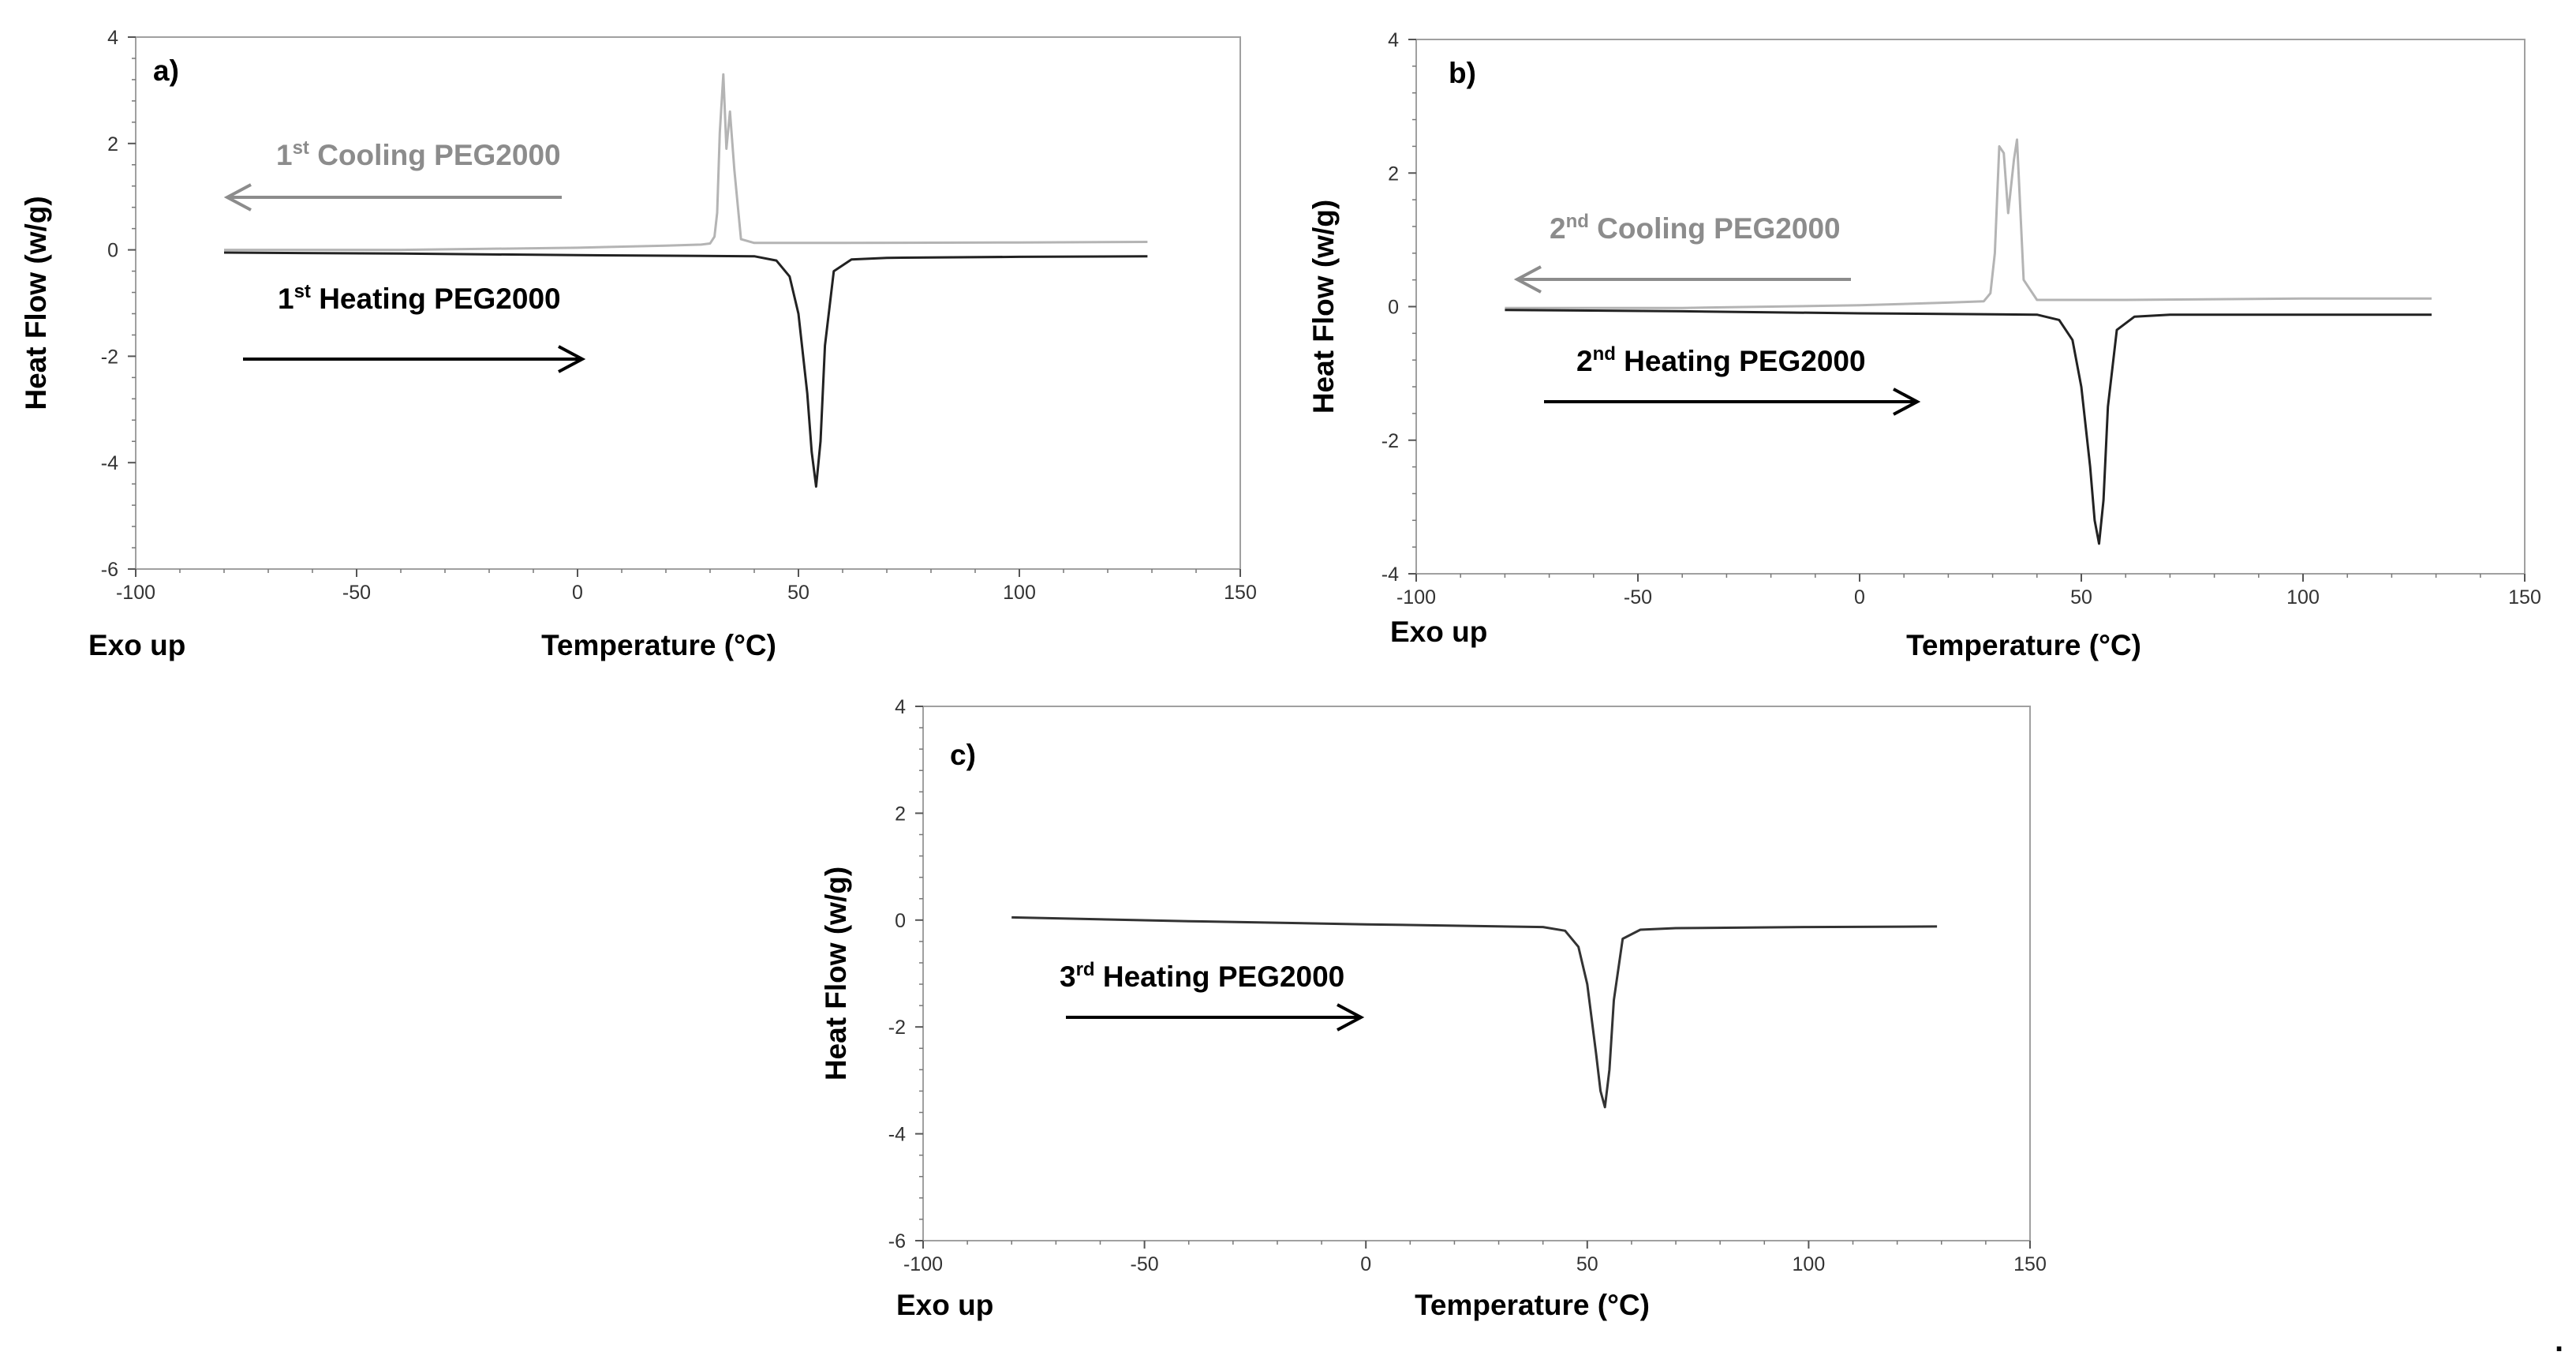  I want to click on annotation-label: 1st Cooling PEG2000, so click(418, 154).